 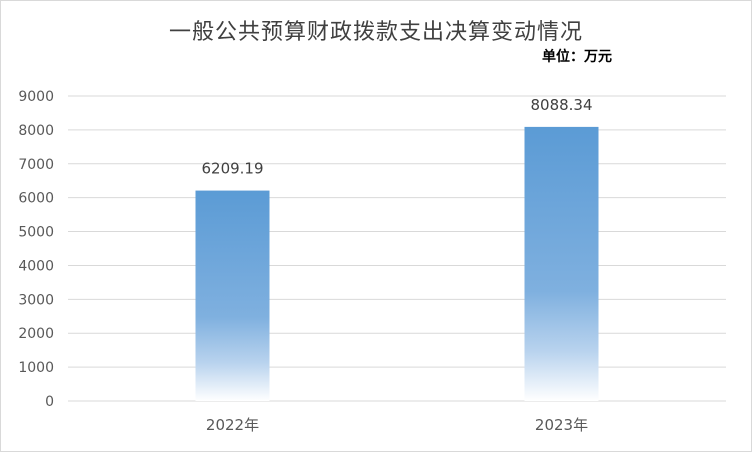 What do you see at coordinates (36, 300) in the screenshot?
I see `y-tick-label: 3000` at bounding box center [36, 300].